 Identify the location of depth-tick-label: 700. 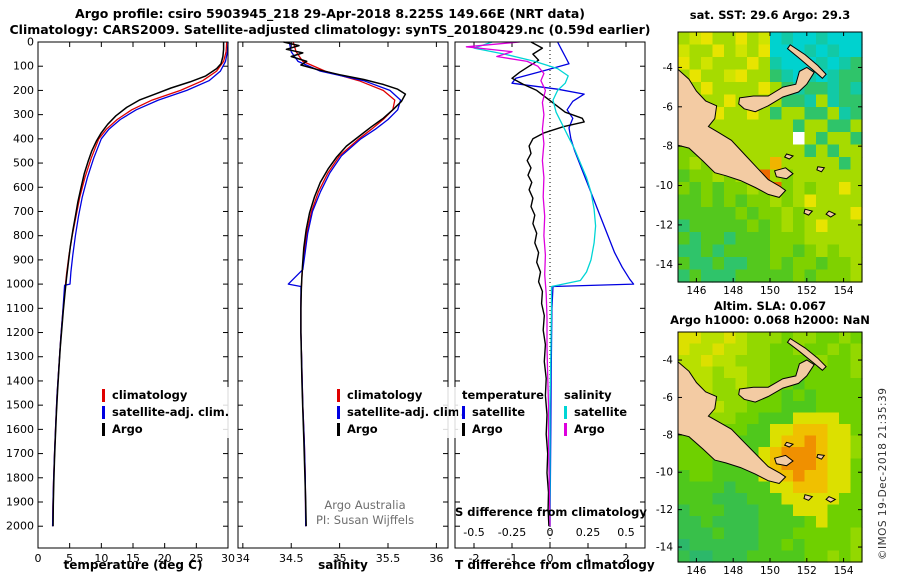
(23, 211).